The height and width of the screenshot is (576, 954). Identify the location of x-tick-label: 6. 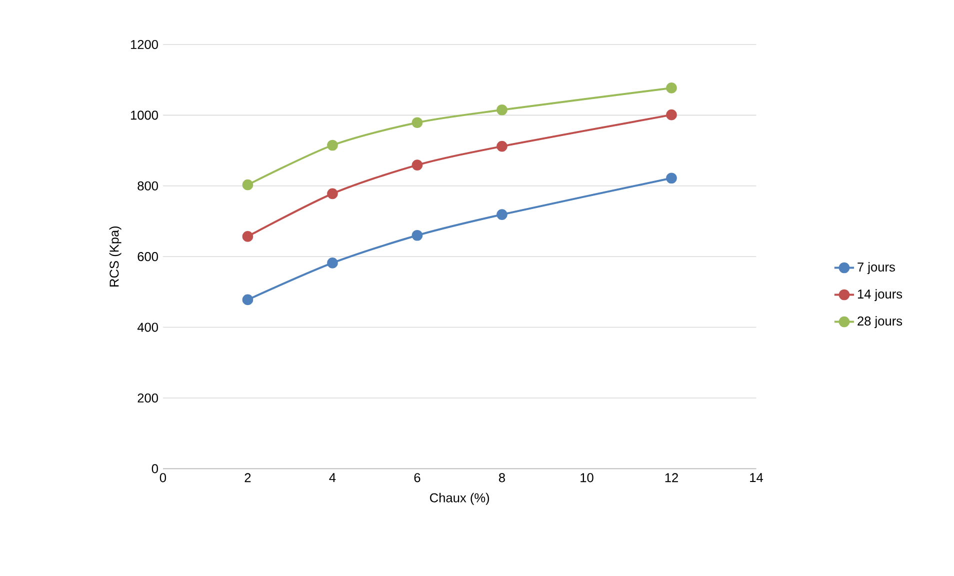
(417, 477).